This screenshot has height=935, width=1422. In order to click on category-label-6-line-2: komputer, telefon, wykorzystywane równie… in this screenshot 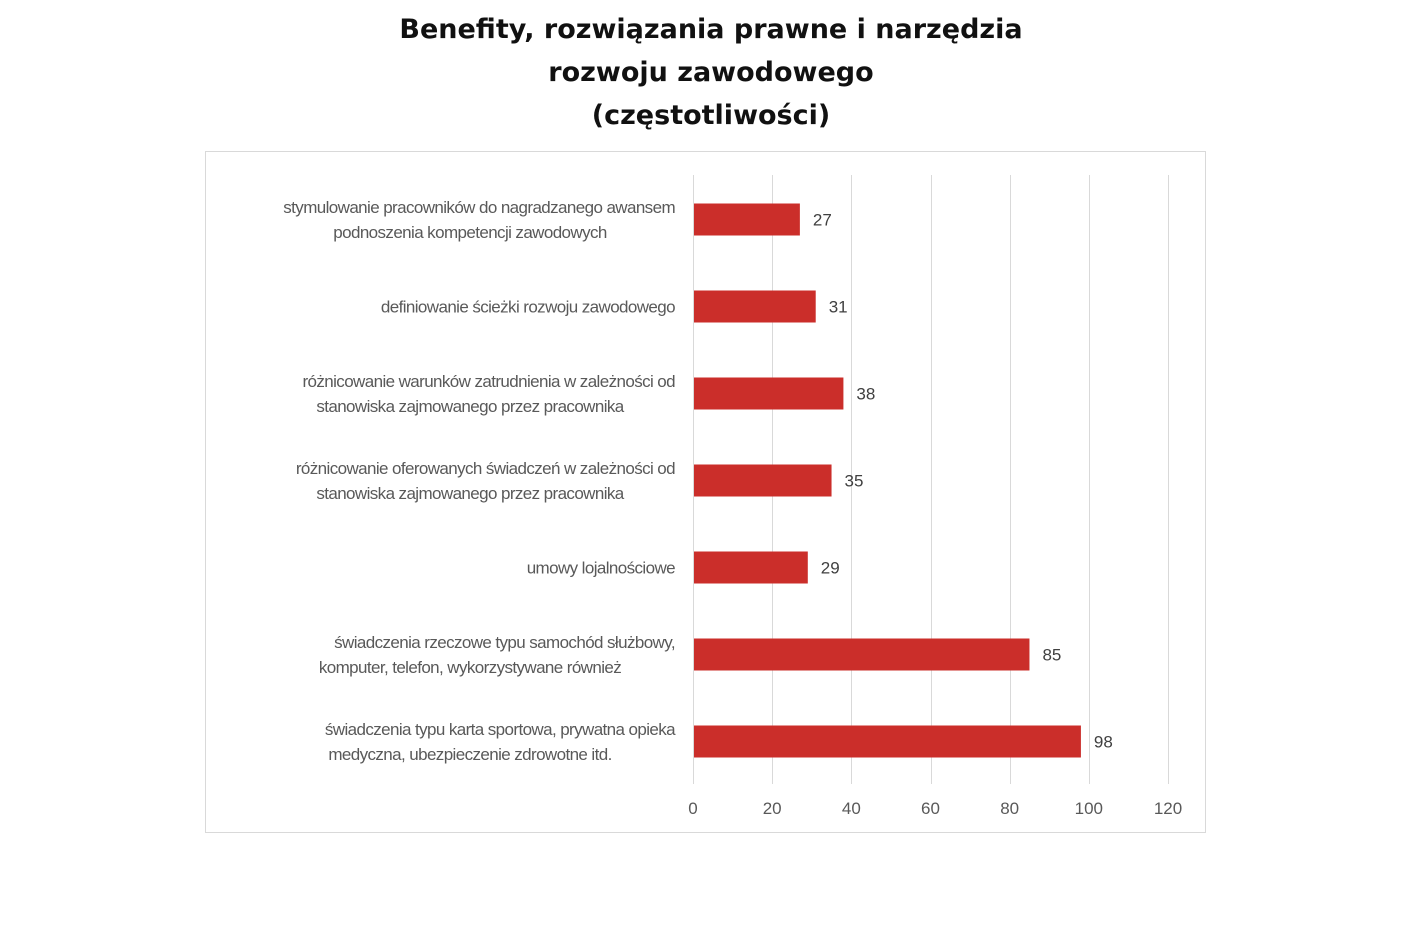, I will do `click(470, 667)`.